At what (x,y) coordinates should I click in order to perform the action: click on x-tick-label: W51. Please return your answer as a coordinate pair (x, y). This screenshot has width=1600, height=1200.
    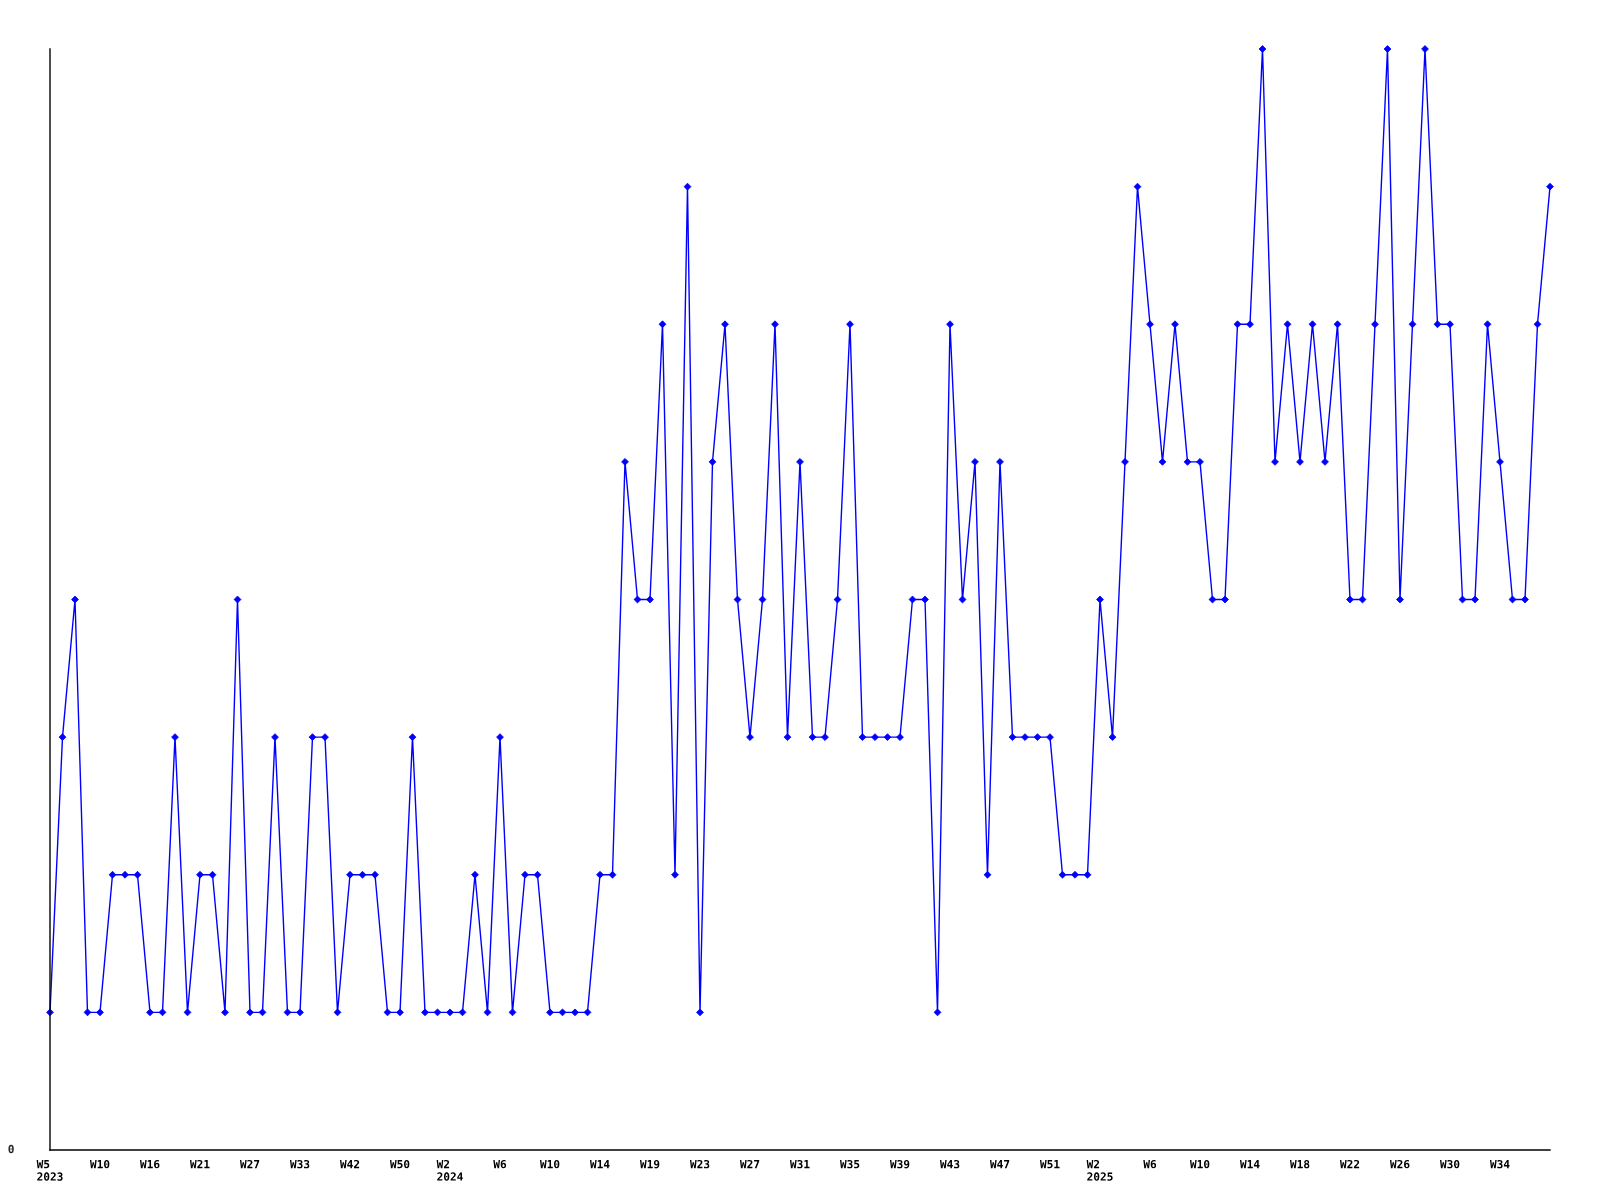
    Looking at the image, I should click on (1049, 1164).